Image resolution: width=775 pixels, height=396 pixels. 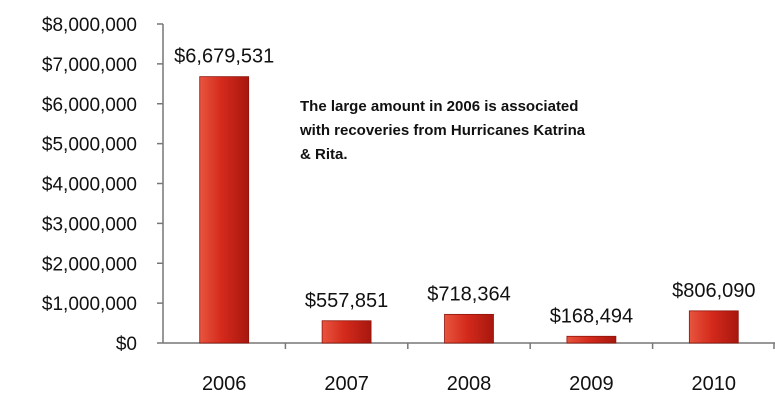 What do you see at coordinates (591, 339) in the screenshot?
I see `bar-2009` at bounding box center [591, 339].